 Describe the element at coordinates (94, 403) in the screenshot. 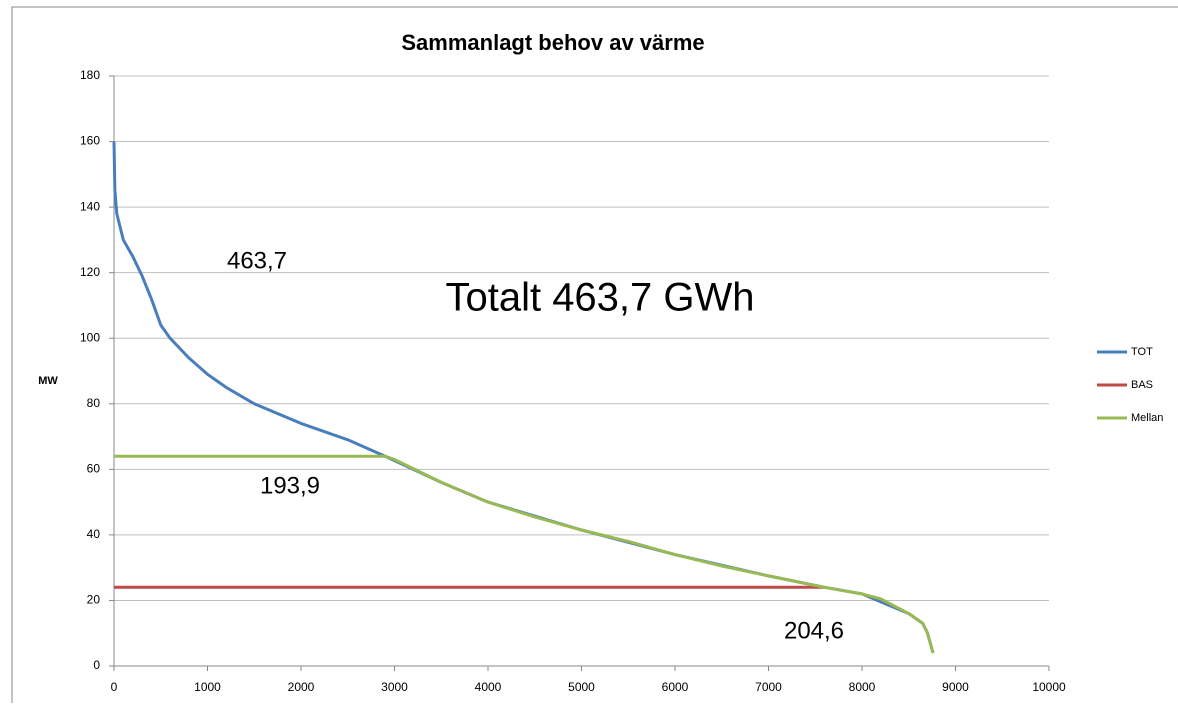

I see `y-tick-label: 80` at that location.